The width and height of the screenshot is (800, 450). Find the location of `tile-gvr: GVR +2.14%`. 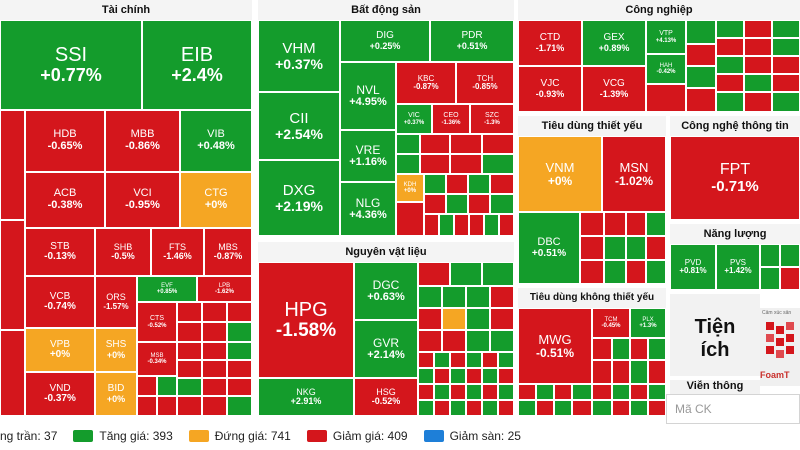

tile-gvr: GVR +2.14% is located at coordinates (386, 349).